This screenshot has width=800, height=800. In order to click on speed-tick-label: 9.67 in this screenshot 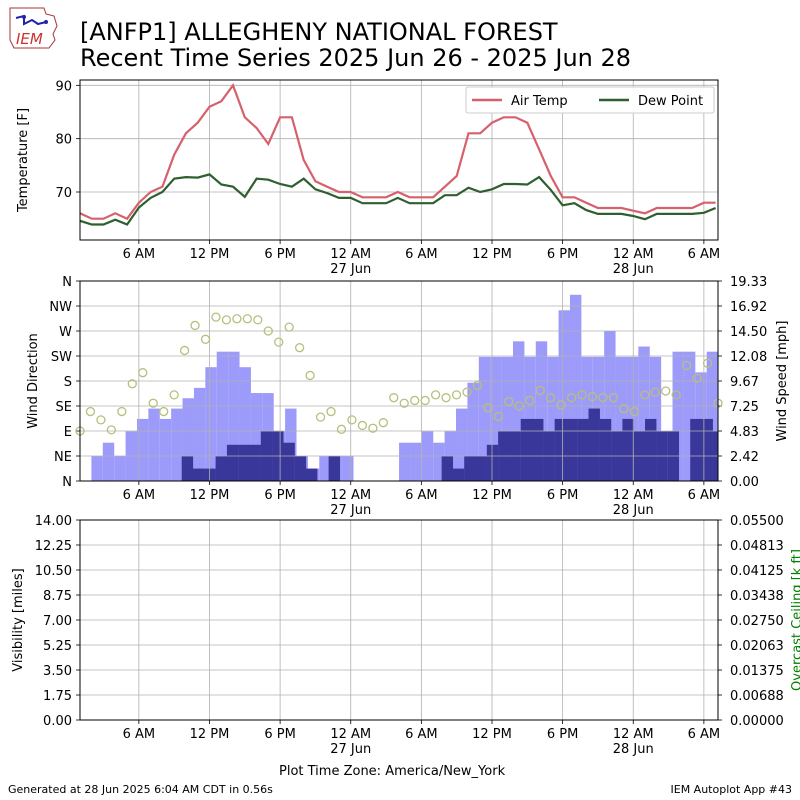, I will do `click(744, 382)`.